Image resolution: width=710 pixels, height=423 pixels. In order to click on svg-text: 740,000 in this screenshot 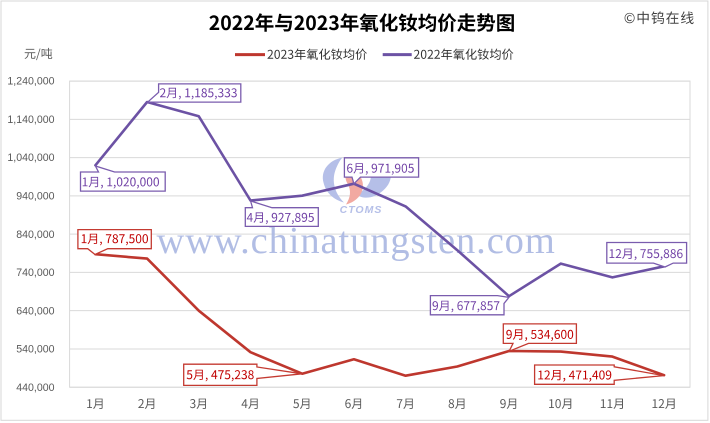, I will do `click(35, 273)`.